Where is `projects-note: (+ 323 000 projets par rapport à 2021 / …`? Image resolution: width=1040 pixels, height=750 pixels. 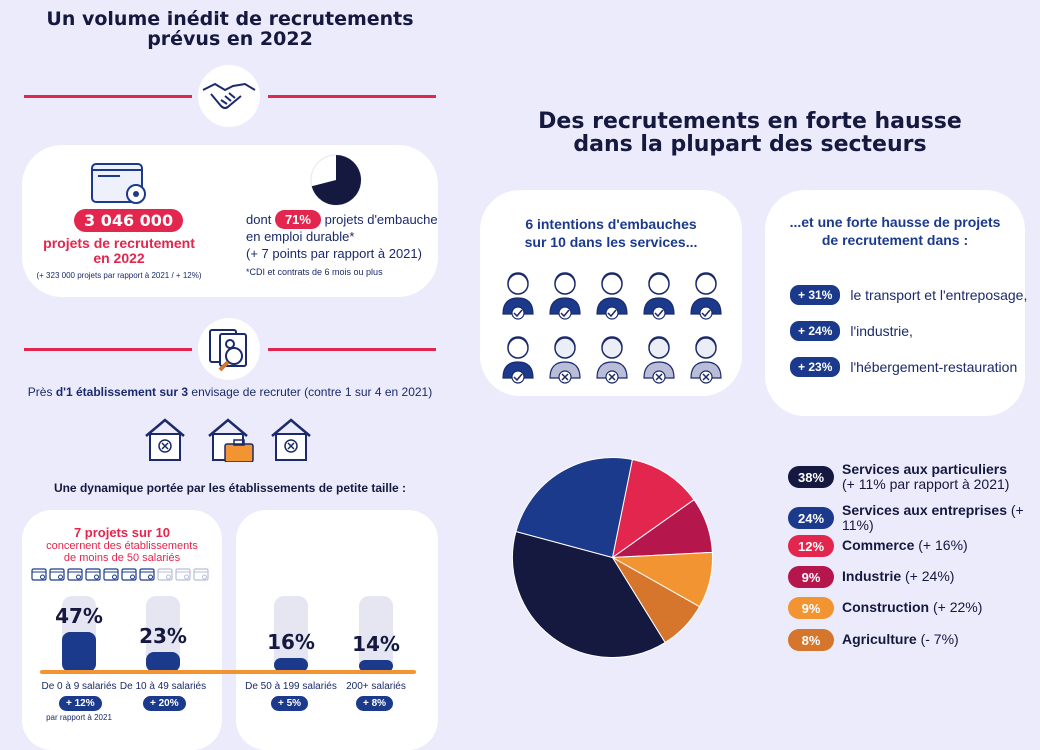 projects-note: (+ 323 000 projets par rapport à 2021 / … is located at coordinates (119, 275).